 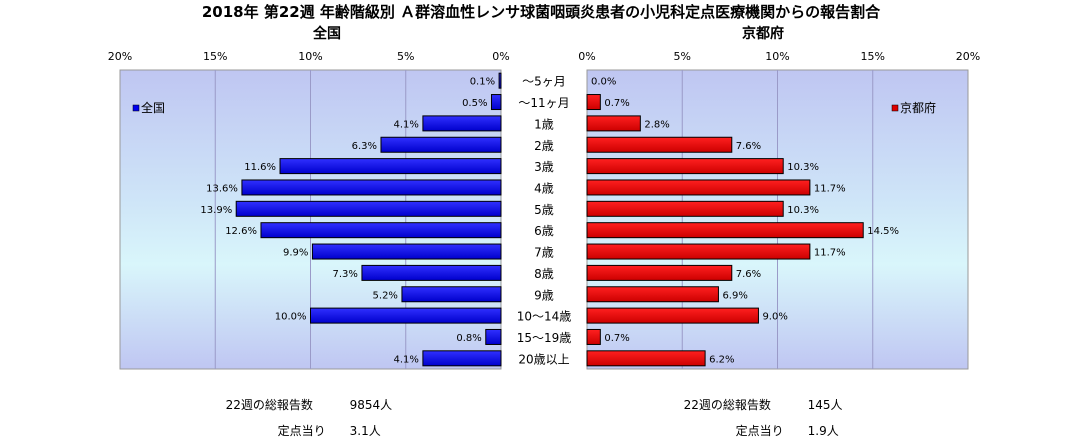 I want to click on left-data-label: 0.1%, so click(x=482, y=82).